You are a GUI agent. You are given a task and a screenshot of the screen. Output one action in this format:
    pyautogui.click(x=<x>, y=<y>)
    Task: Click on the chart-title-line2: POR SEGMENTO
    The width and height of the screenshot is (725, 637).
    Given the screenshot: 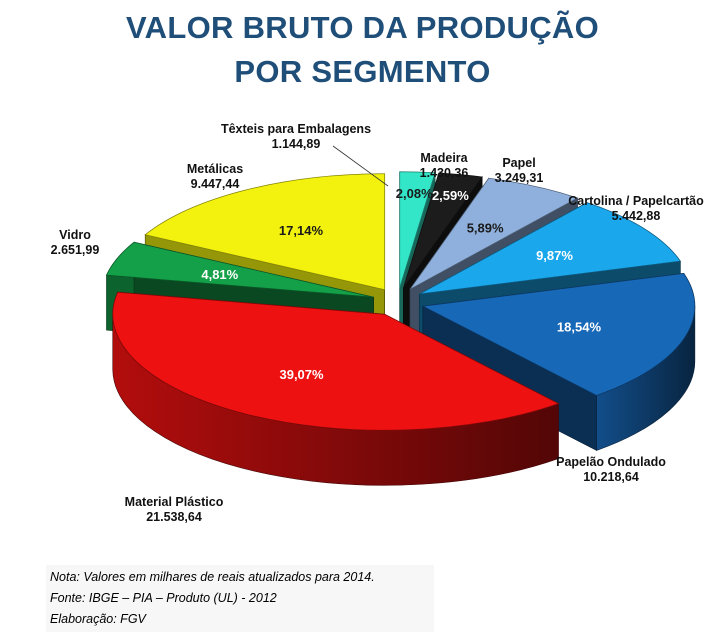 What is the action you would take?
    pyautogui.click(x=362, y=71)
    